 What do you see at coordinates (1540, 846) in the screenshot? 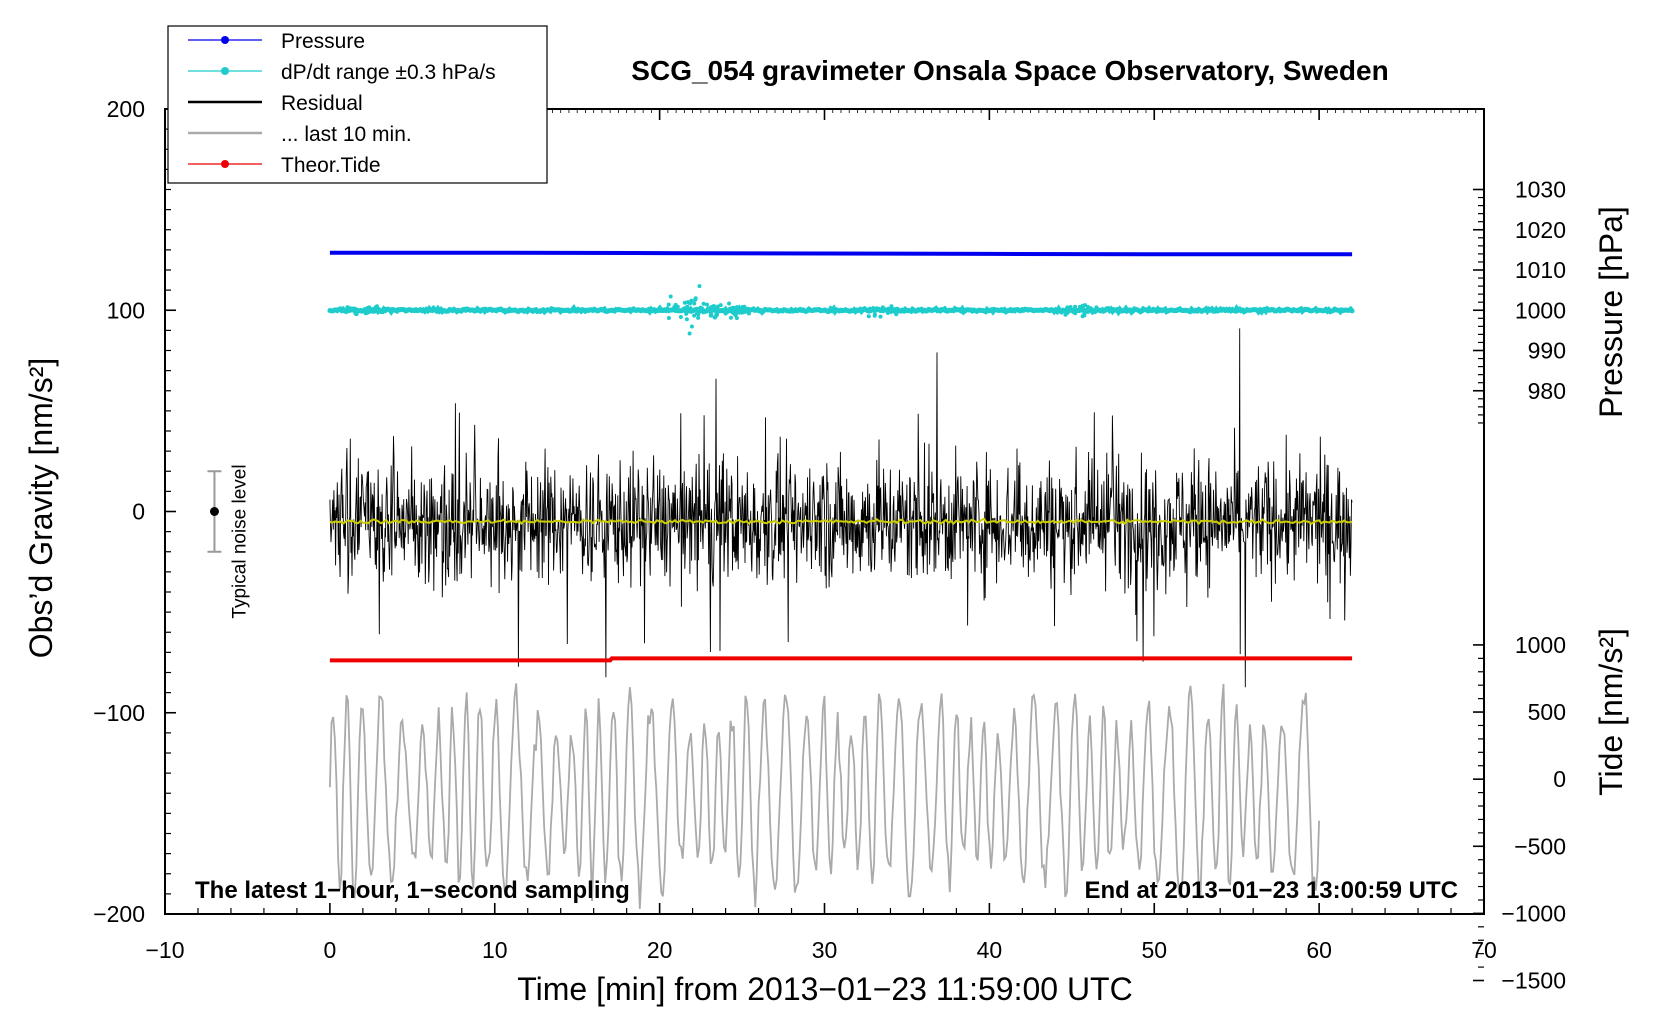
I see `tide-tick-label: −500` at bounding box center [1540, 846].